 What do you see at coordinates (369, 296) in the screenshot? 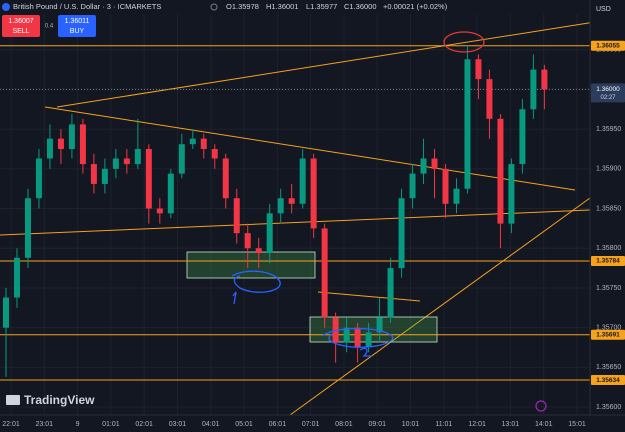
I see `trend-line` at bounding box center [369, 296].